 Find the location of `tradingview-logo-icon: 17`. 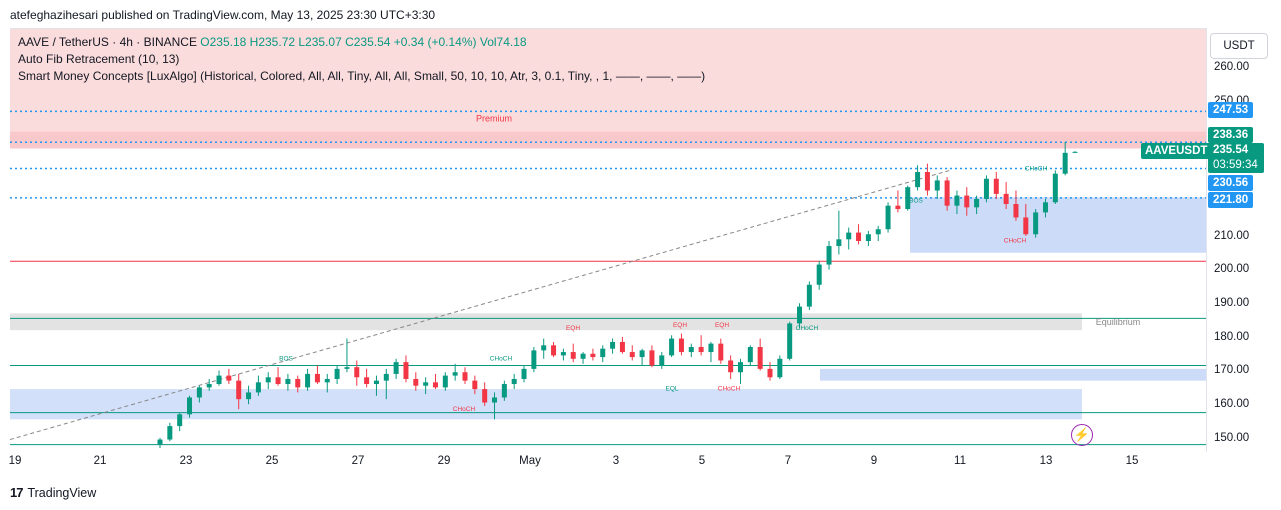

tradingview-logo-icon: 17 is located at coordinates (17, 492).